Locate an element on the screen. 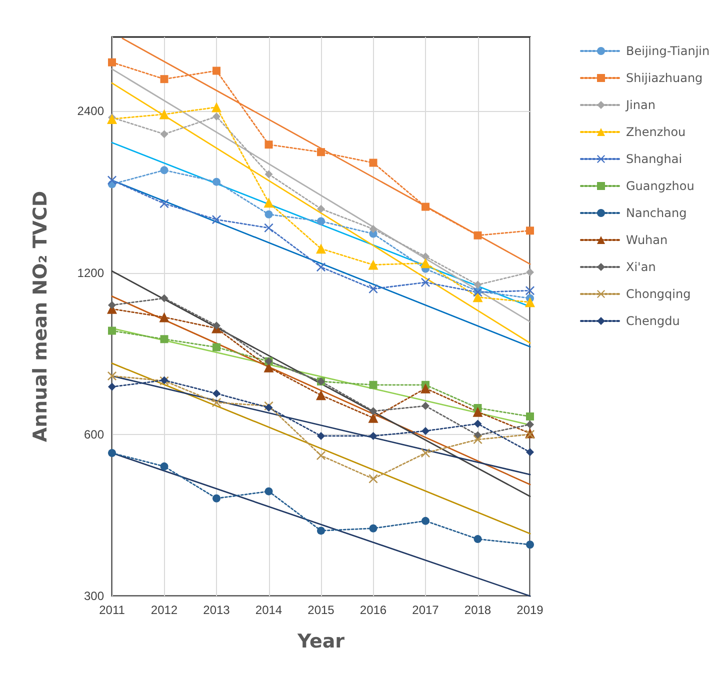 The height and width of the screenshot is (679, 719). legend-label: Chengdu is located at coordinates (653, 321).